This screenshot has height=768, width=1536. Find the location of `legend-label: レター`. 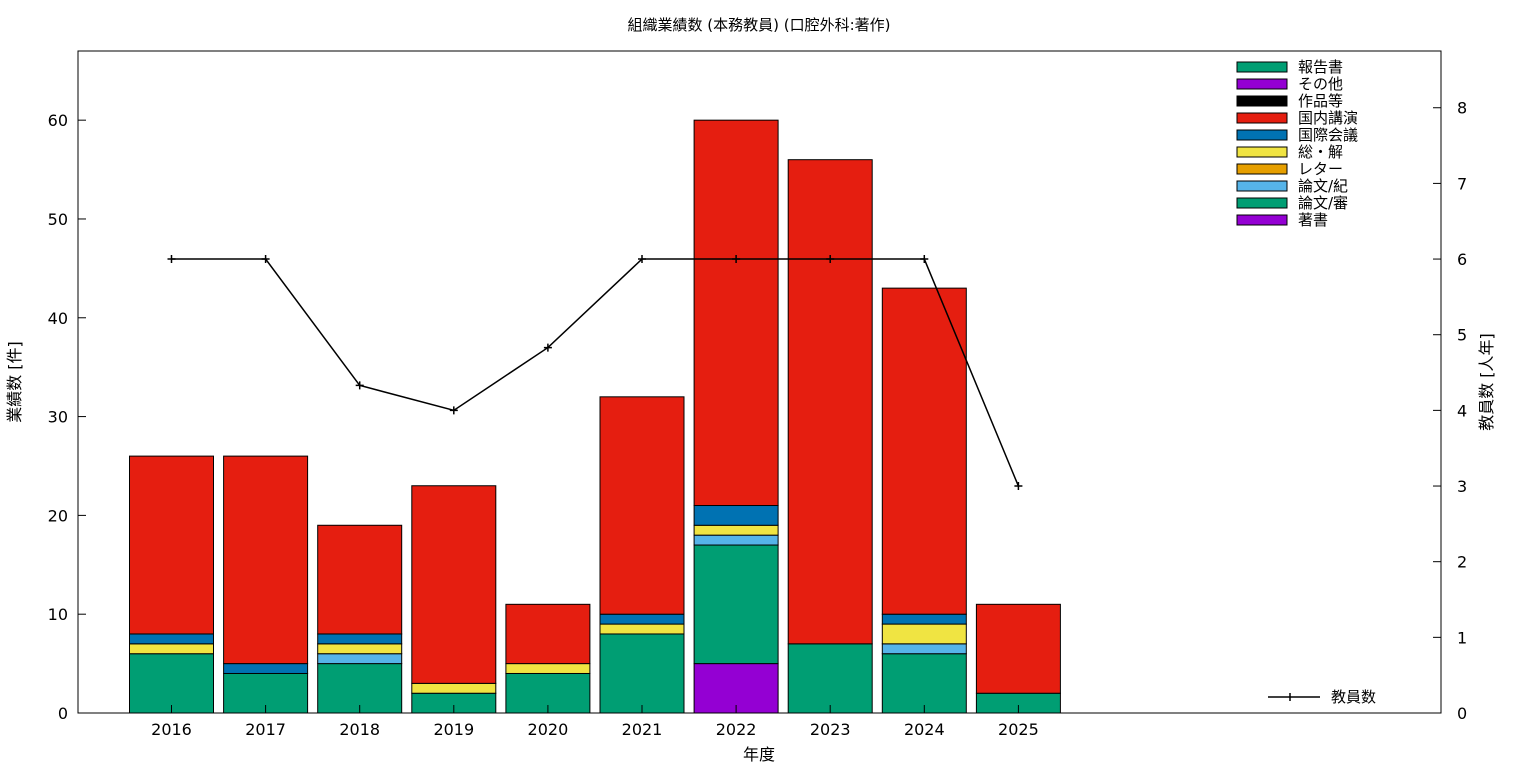

legend-label: レター is located at coordinates (1320, 169).